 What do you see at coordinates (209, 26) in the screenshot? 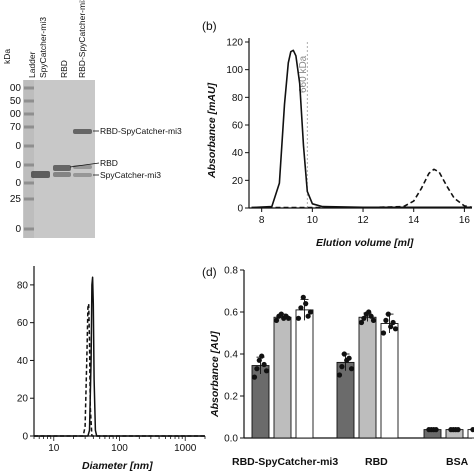
I see `panel-label-b: (b)` at bounding box center [209, 26].